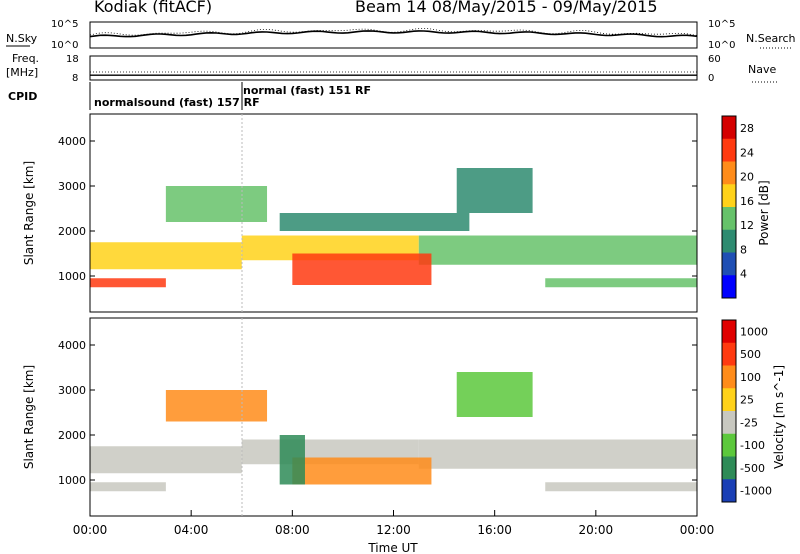 The height and width of the screenshot is (554, 800). Describe the element at coordinates (754, 331) in the screenshot. I see `velocity-colorbar-tick-0: 1000` at that location.